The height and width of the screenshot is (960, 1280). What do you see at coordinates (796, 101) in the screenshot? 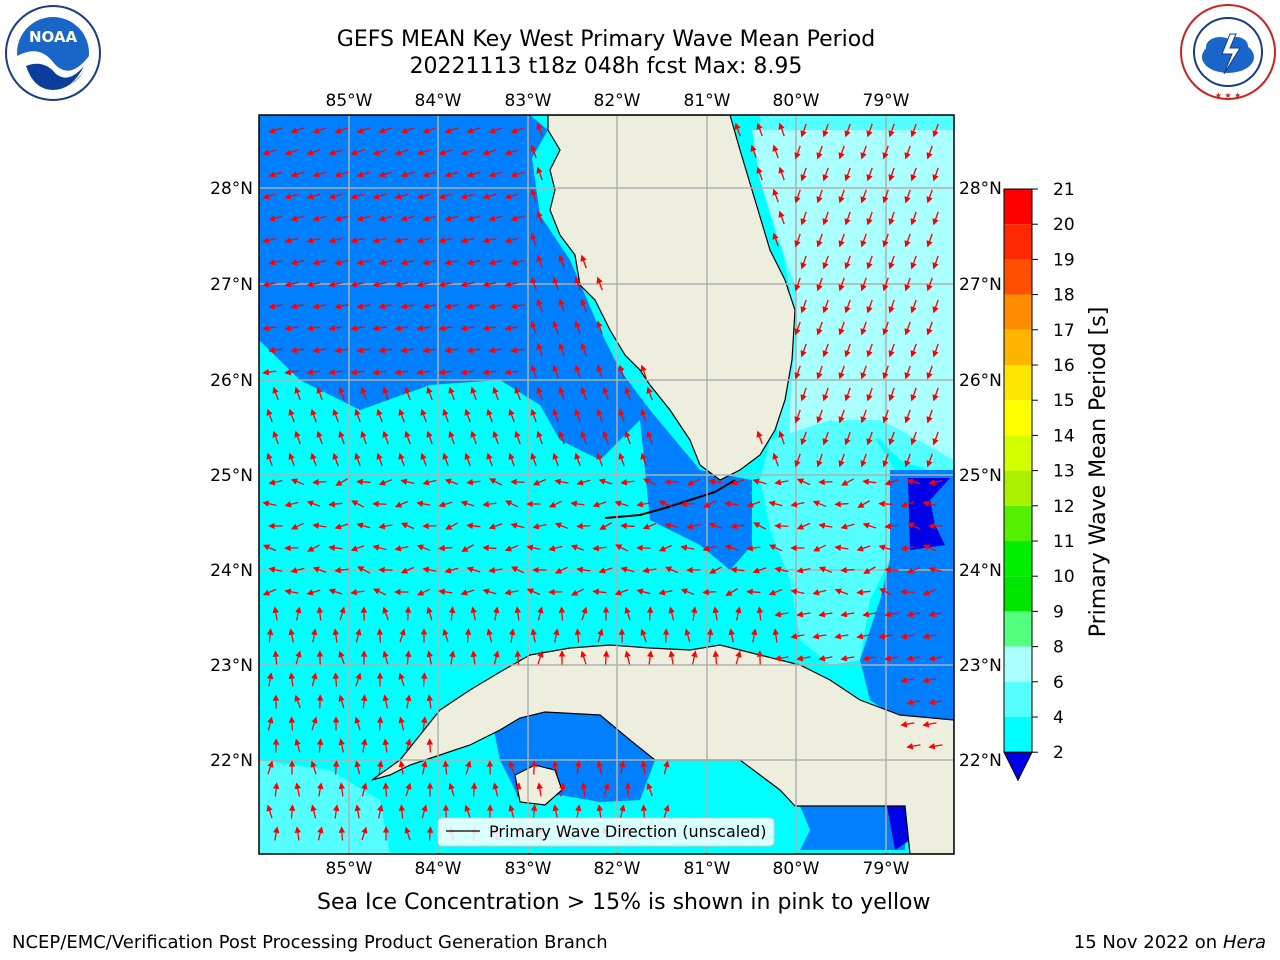
I see `lon-label-top: 80°W` at bounding box center [796, 101].